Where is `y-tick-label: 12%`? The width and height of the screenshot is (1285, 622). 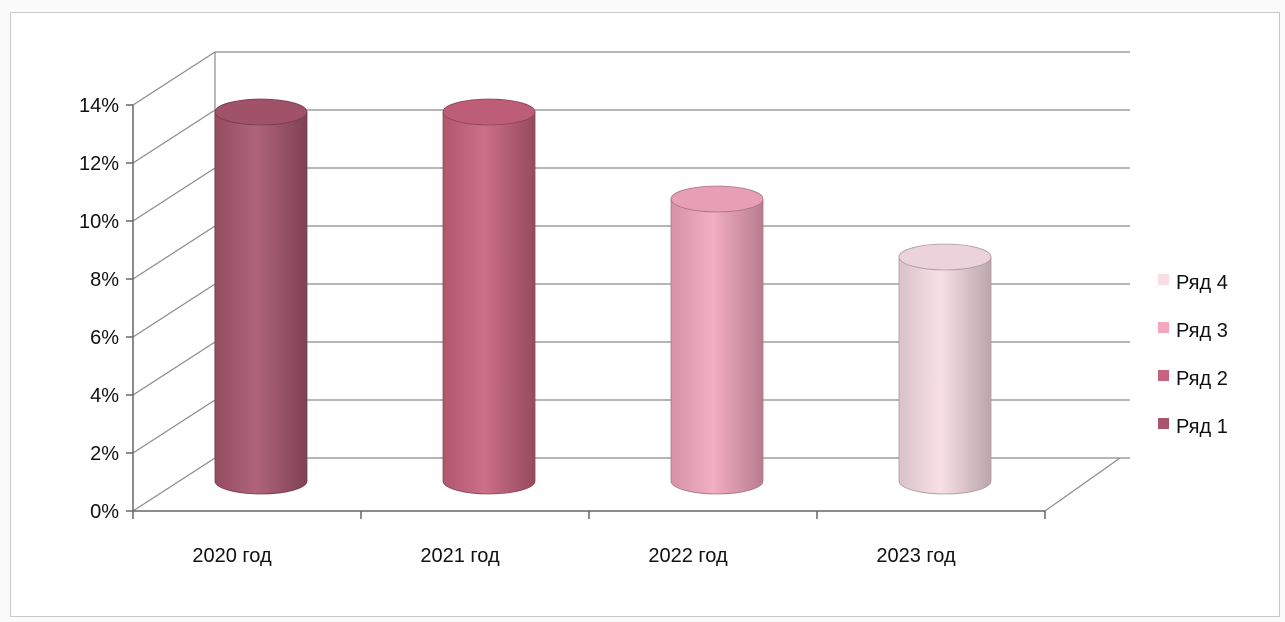 y-tick-label: 12% is located at coordinates (99, 164).